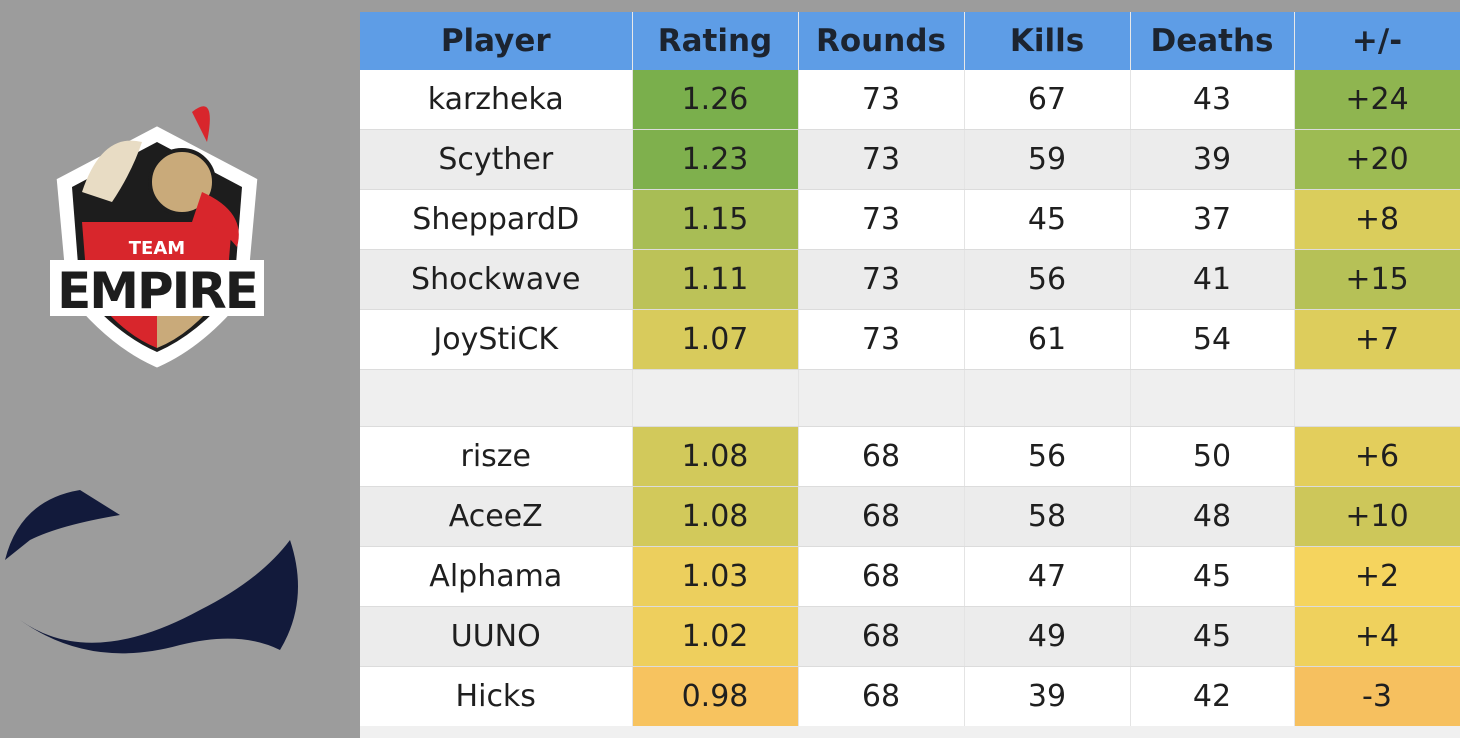 The width and height of the screenshot is (1460, 738). Describe the element at coordinates (1212, 696) in the screenshot. I see `cell-deaths: 42` at that location.